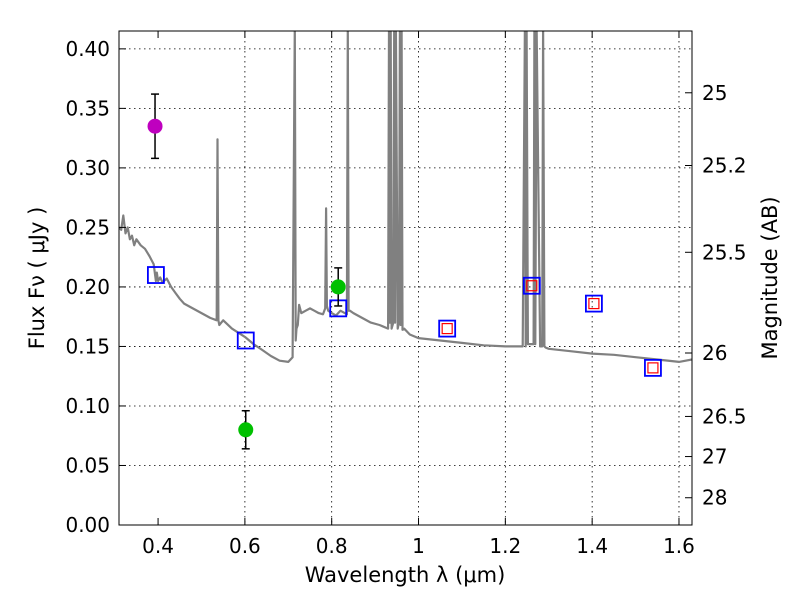 This screenshot has width=800, height=600. I want to click on y-tick-label: 0.40, so click(87, 49).